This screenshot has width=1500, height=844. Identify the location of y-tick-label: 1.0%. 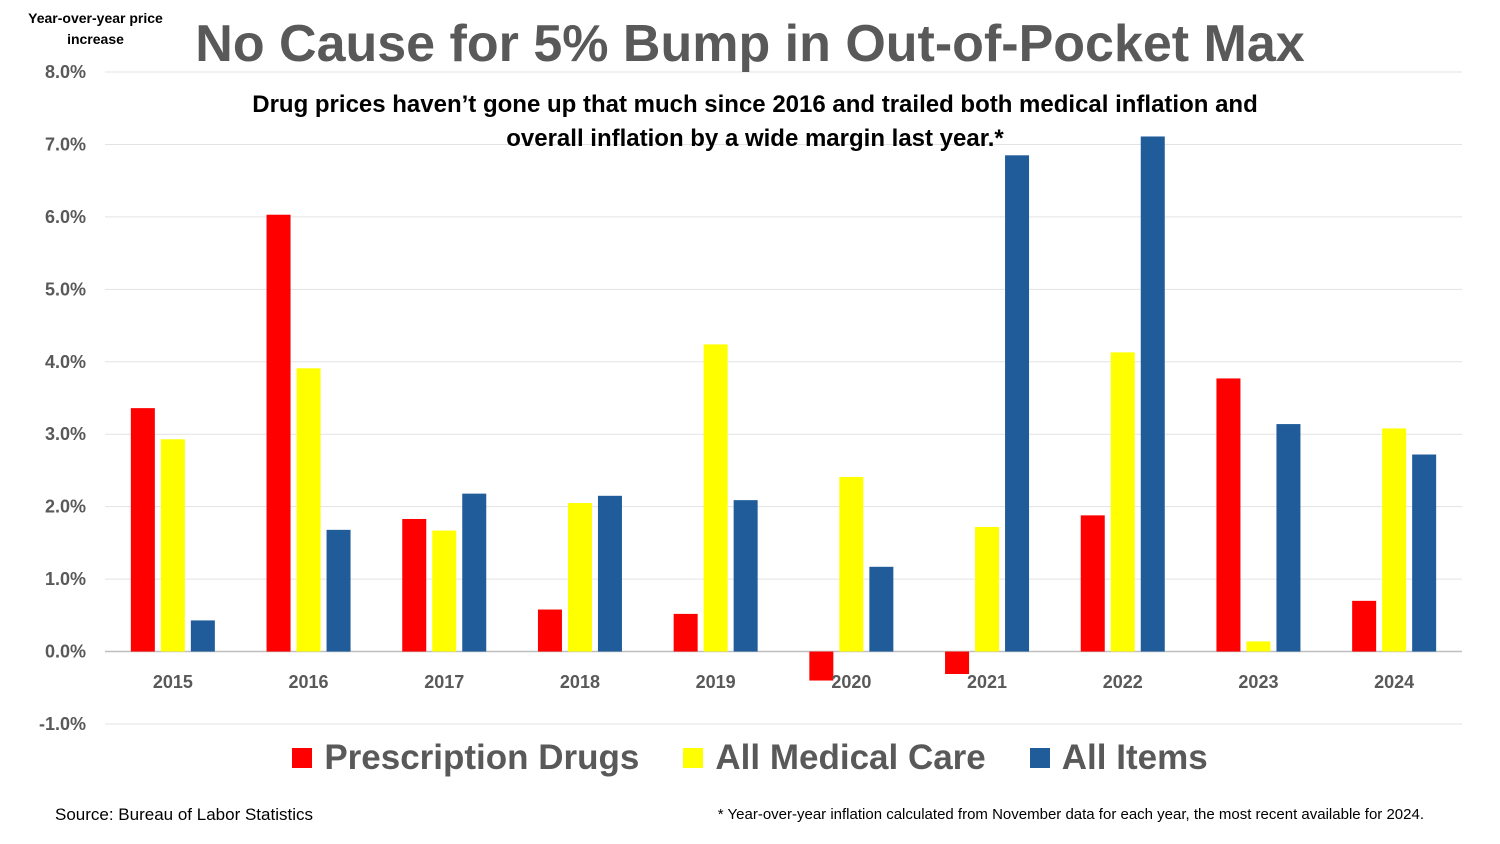
(65, 579).